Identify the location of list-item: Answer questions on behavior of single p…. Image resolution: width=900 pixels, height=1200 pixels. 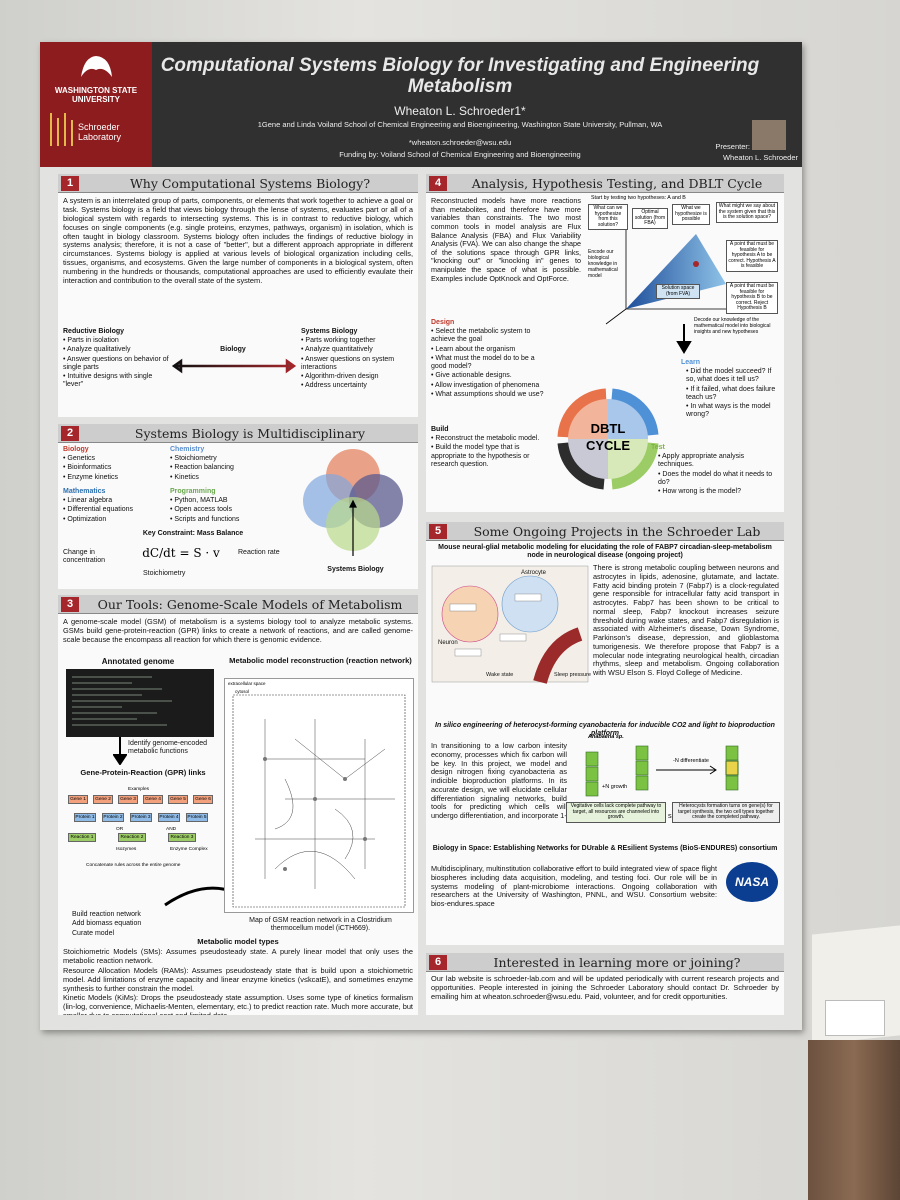
(118, 364).